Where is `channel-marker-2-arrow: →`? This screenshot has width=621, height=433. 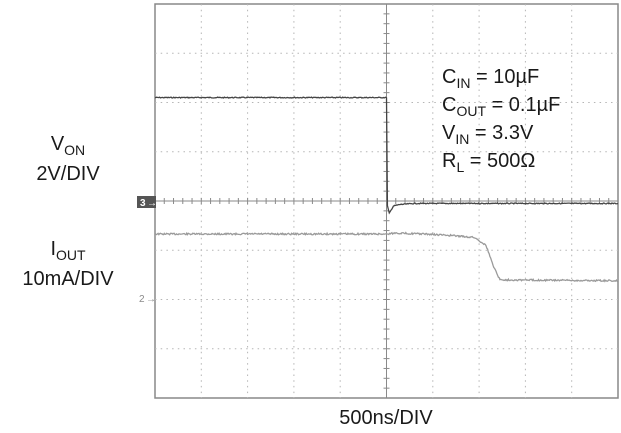 channel-marker-2-arrow: → is located at coordinates (151, 299).